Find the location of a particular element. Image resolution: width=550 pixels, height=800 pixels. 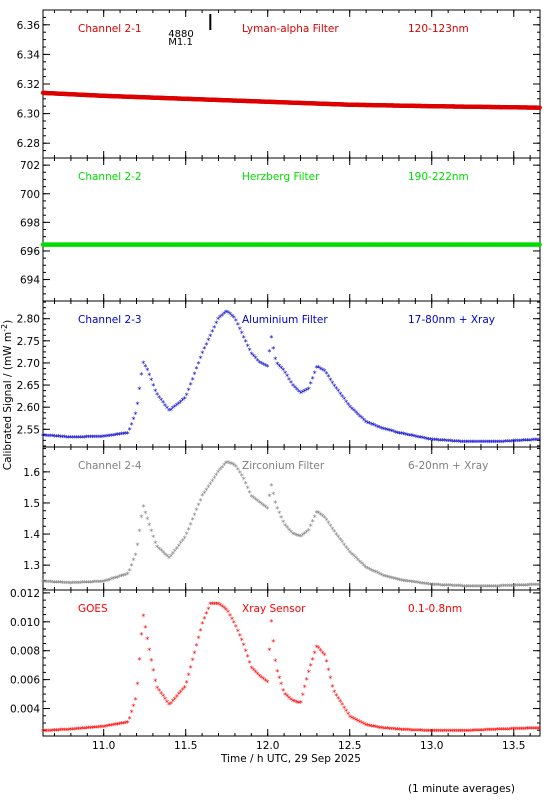

panel-channel-label: Channel 2-1 is located at coordinates (110, 29).